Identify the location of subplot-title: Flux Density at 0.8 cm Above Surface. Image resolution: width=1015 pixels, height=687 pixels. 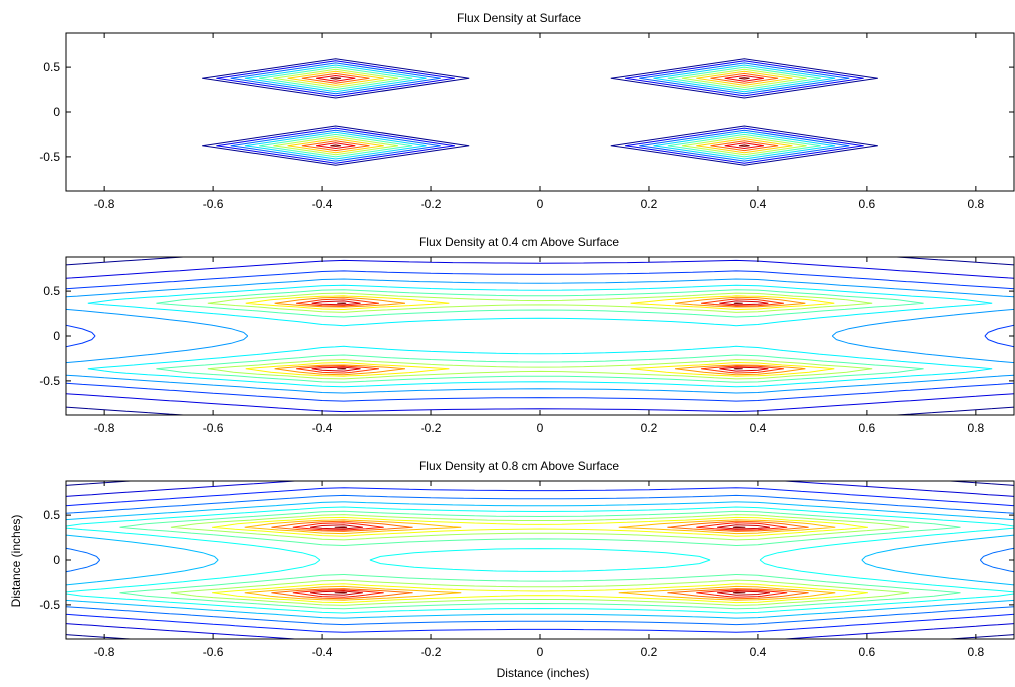
(519, 466).